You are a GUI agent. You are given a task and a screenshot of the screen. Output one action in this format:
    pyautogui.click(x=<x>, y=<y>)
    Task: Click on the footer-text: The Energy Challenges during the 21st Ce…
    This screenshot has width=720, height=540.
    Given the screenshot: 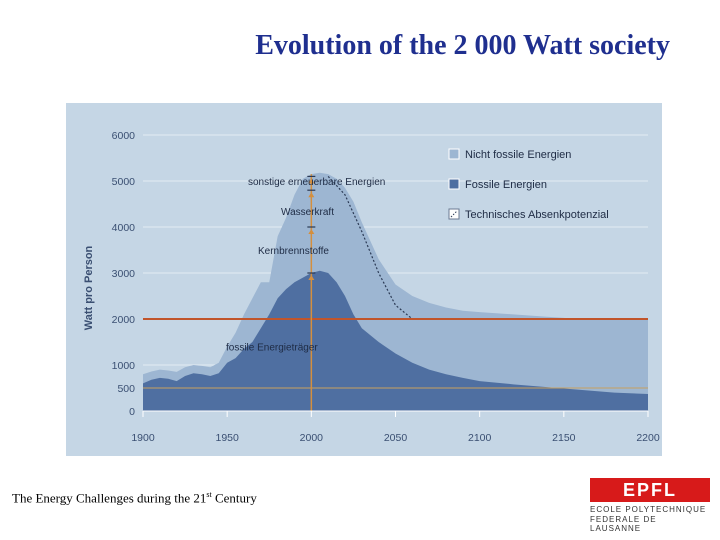 What is the action you would take?
    pyautogui.click(x=134, y=498)
    